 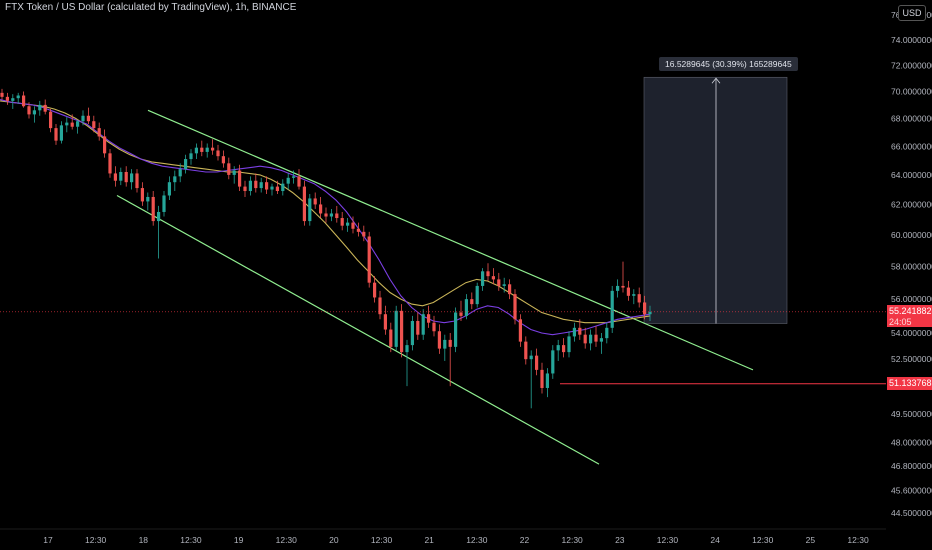 I want to click on time-axis-tick: 20, so click(x=334, y=540).